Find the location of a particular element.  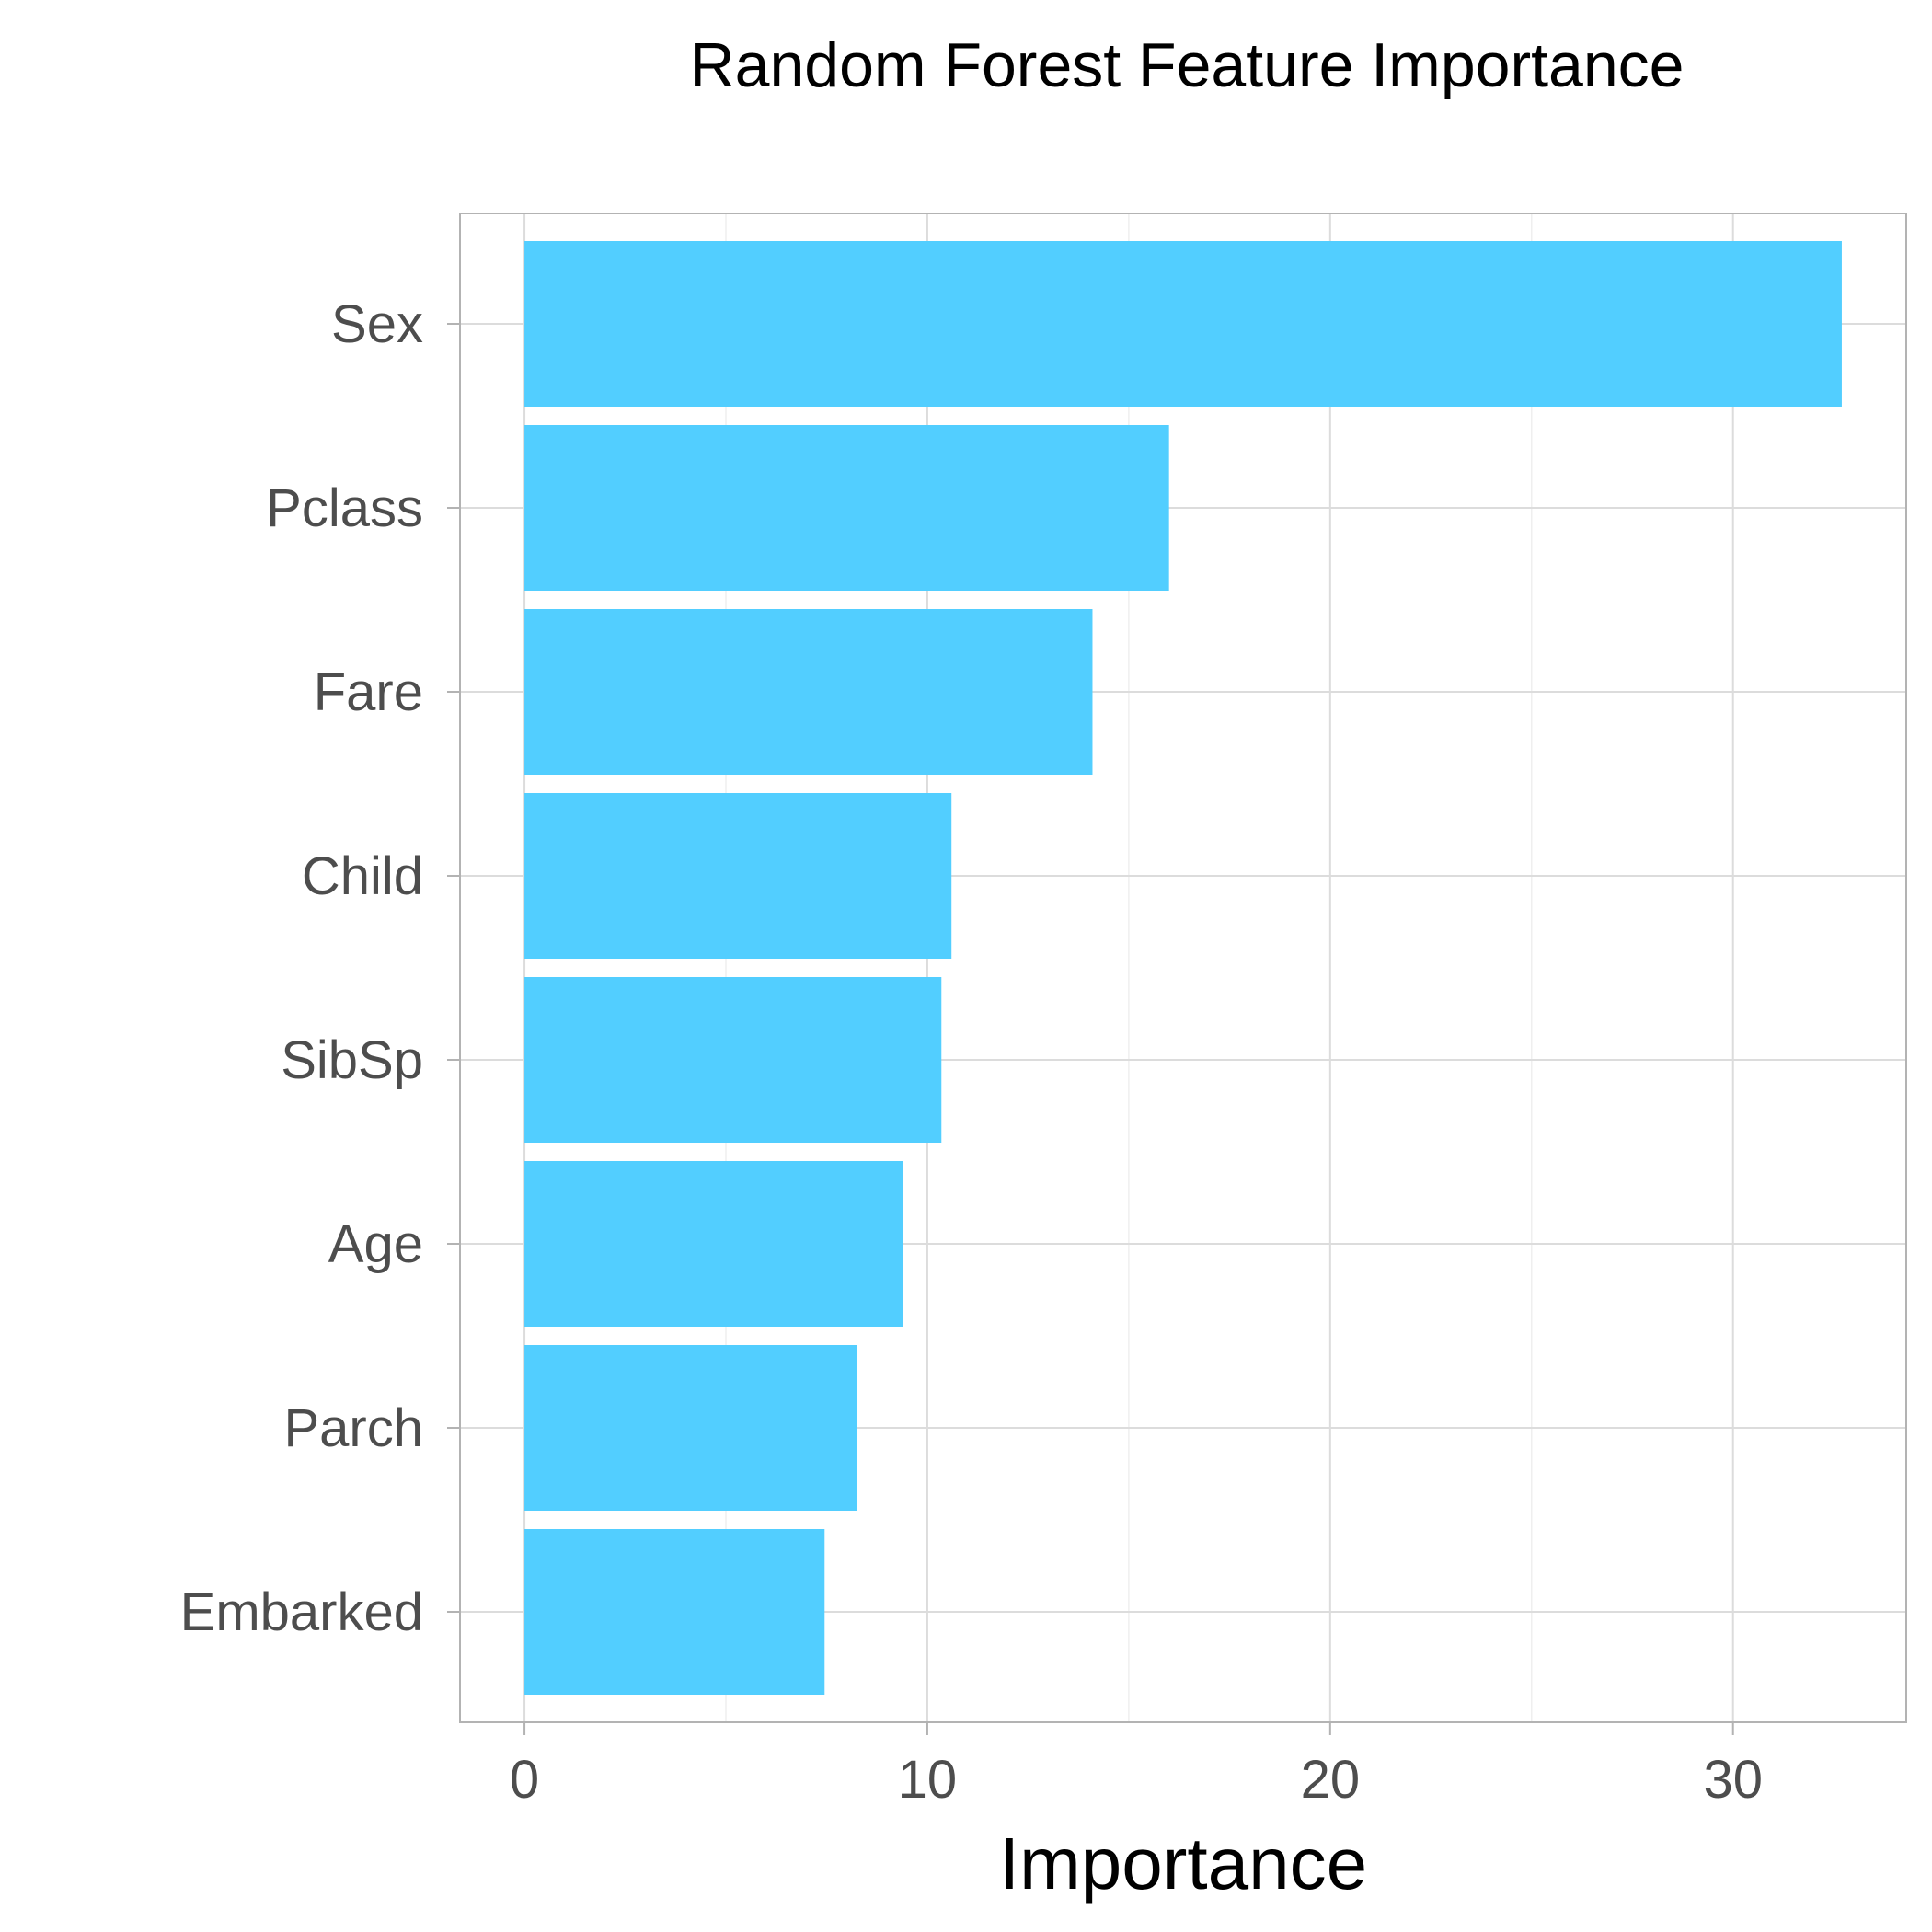

bar-embarked is located at coordinates (674, 1612).